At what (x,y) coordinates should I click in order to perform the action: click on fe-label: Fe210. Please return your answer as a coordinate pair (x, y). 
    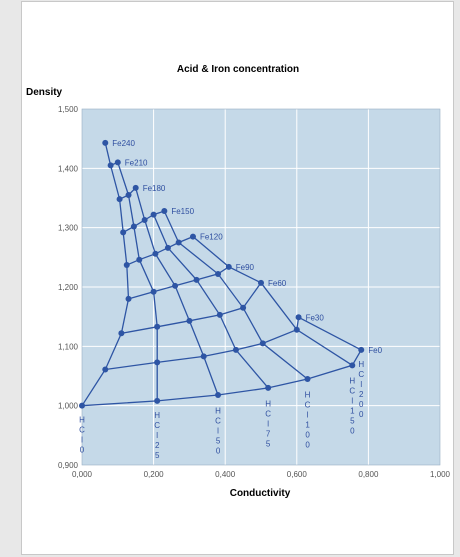
    Looking at the image, I should click on (136, 162).